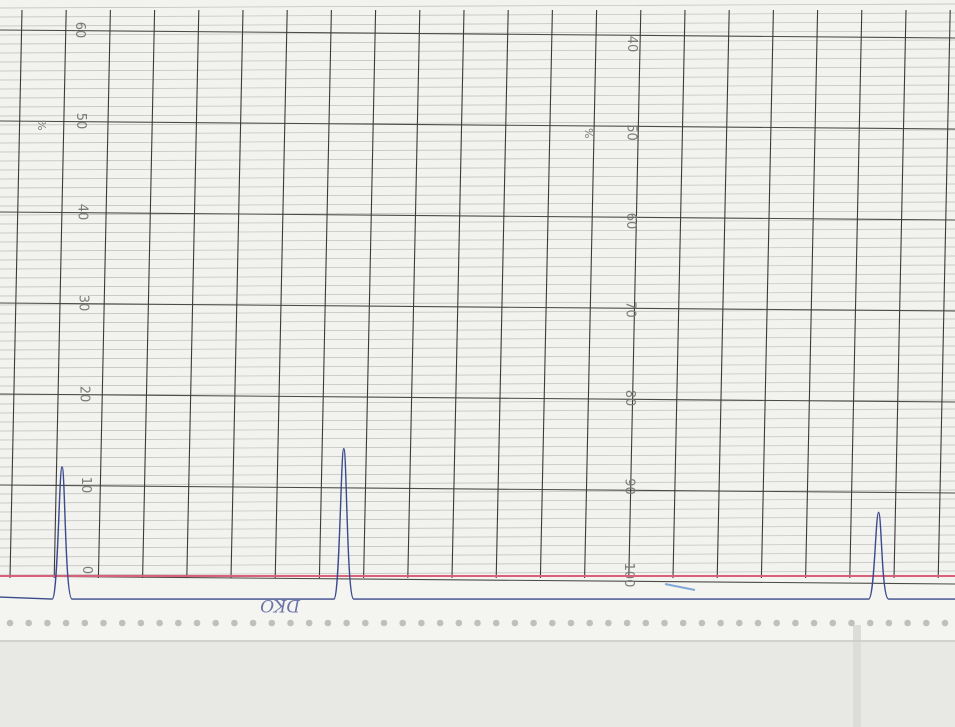 This screenshot has width=955, height=727. What do you see at coordinates (84, 394) in the screenshot?
I see `left-tick-label: 20` at bounding box center [84, 394].